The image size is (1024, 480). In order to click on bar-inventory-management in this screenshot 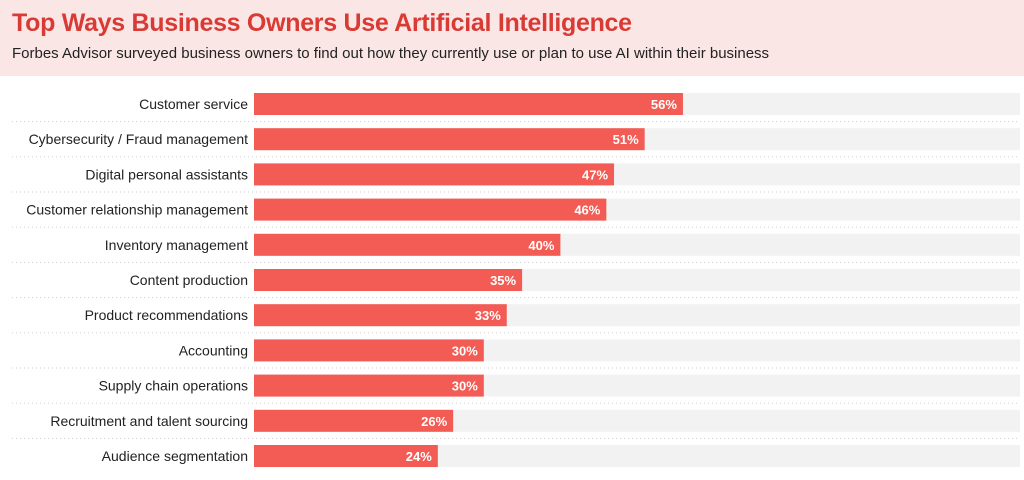, I will do `click(407, 244)`.